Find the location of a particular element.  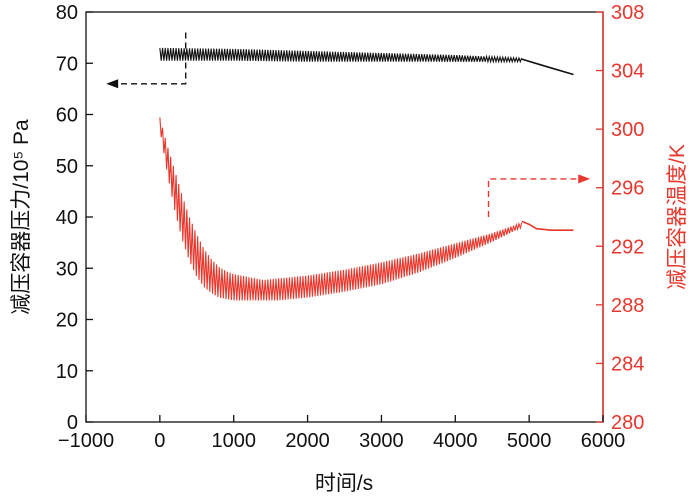

left-tick-label: 20 is located at coordinates (67, 321).